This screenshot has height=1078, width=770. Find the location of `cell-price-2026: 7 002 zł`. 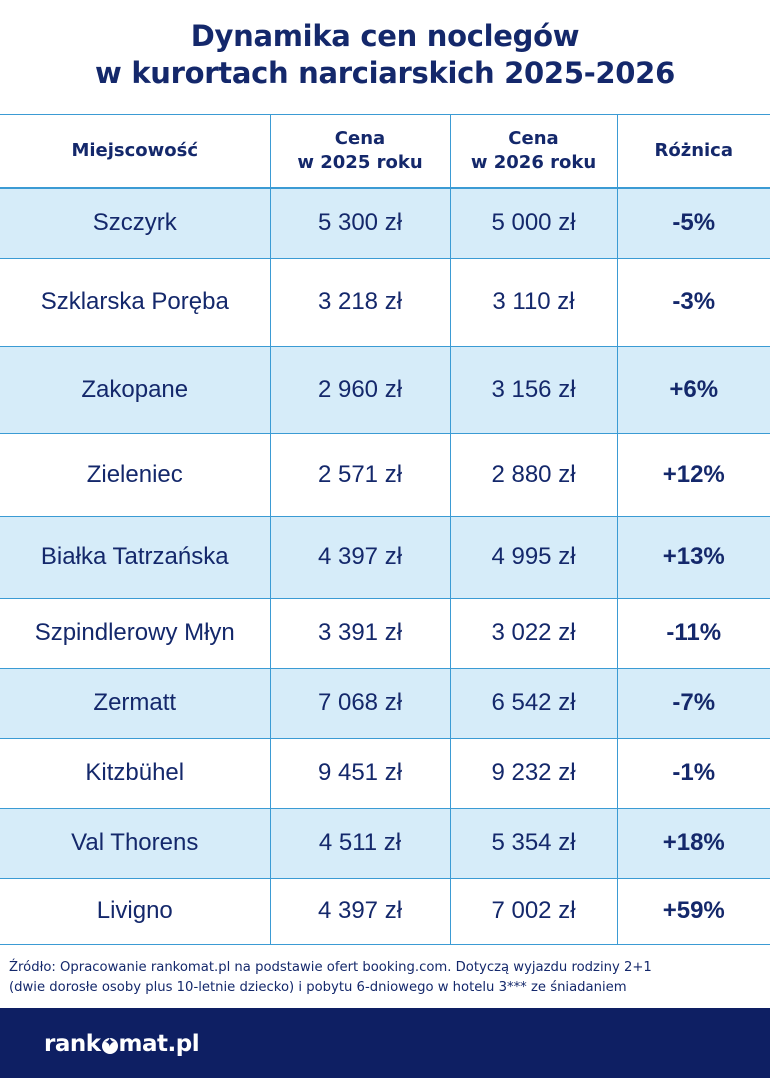

cell-price-2026: 7 002 zł is located at coordinates (533, 911).